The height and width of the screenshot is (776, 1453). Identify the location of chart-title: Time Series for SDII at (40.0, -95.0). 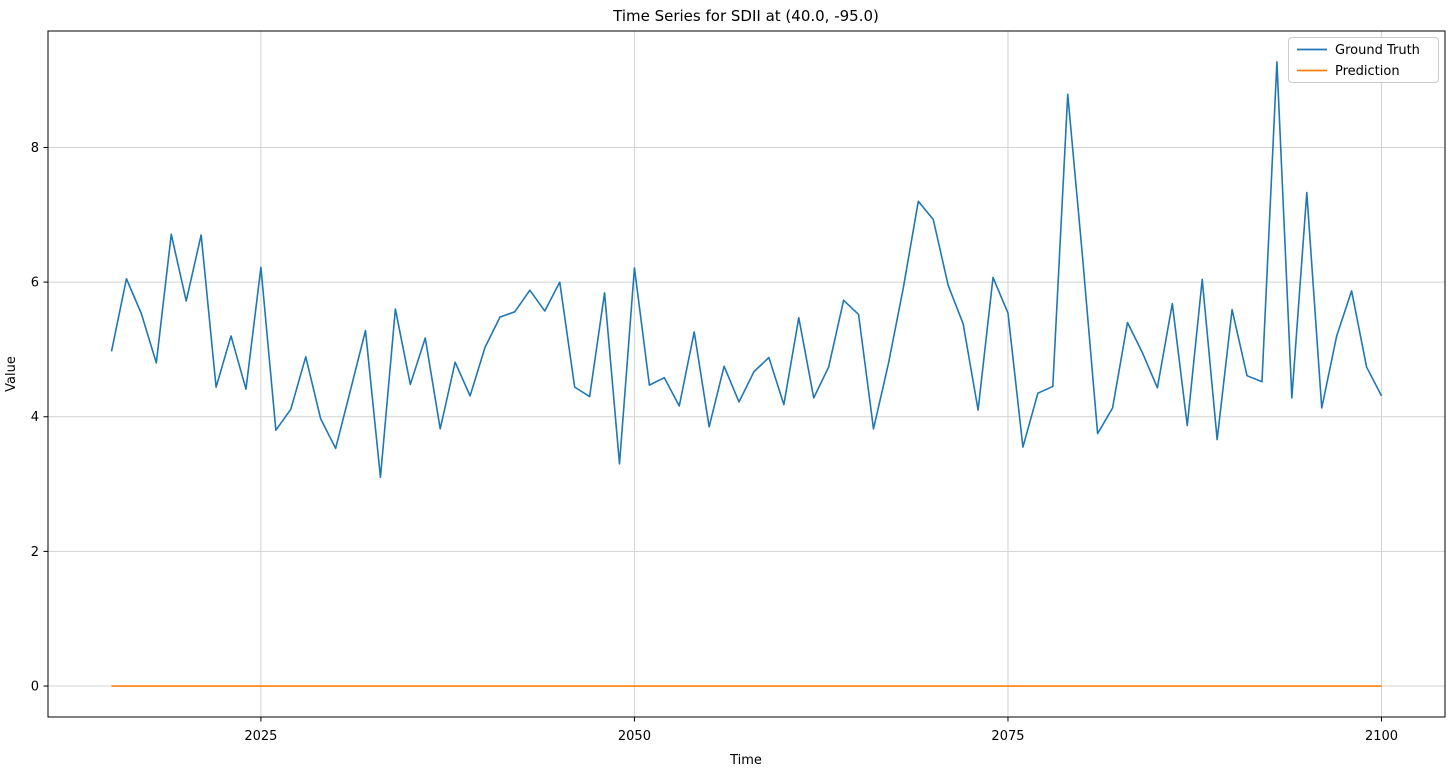
(745, 16).